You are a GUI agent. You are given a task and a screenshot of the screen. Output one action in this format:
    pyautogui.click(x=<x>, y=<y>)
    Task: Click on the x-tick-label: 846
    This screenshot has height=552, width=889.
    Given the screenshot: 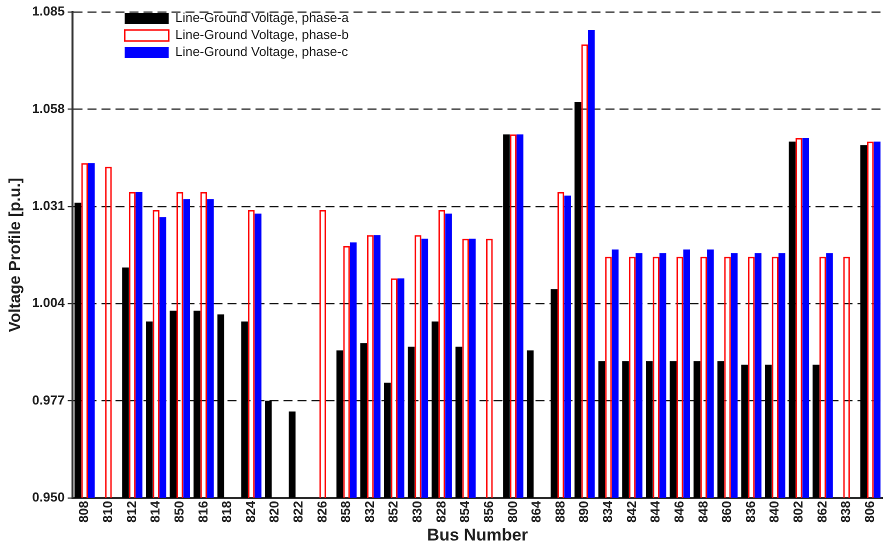 What is the action you would take?
    pyautogui.click(x=678, y=511)
    